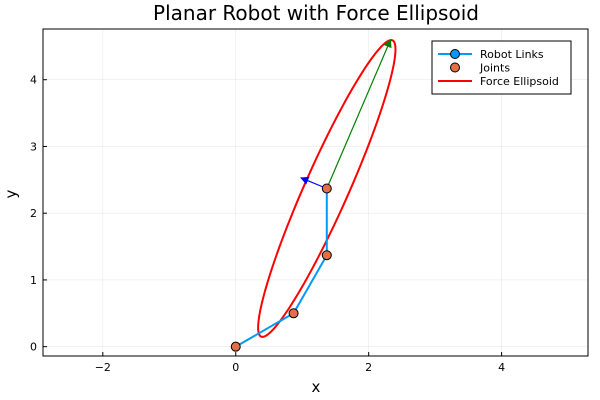 This screenshot has height=400, width=600. What do you see at coordinates (235, 367) in the screenshot?
I see `x-tick-label: 0` at bounding box center [235, 367].